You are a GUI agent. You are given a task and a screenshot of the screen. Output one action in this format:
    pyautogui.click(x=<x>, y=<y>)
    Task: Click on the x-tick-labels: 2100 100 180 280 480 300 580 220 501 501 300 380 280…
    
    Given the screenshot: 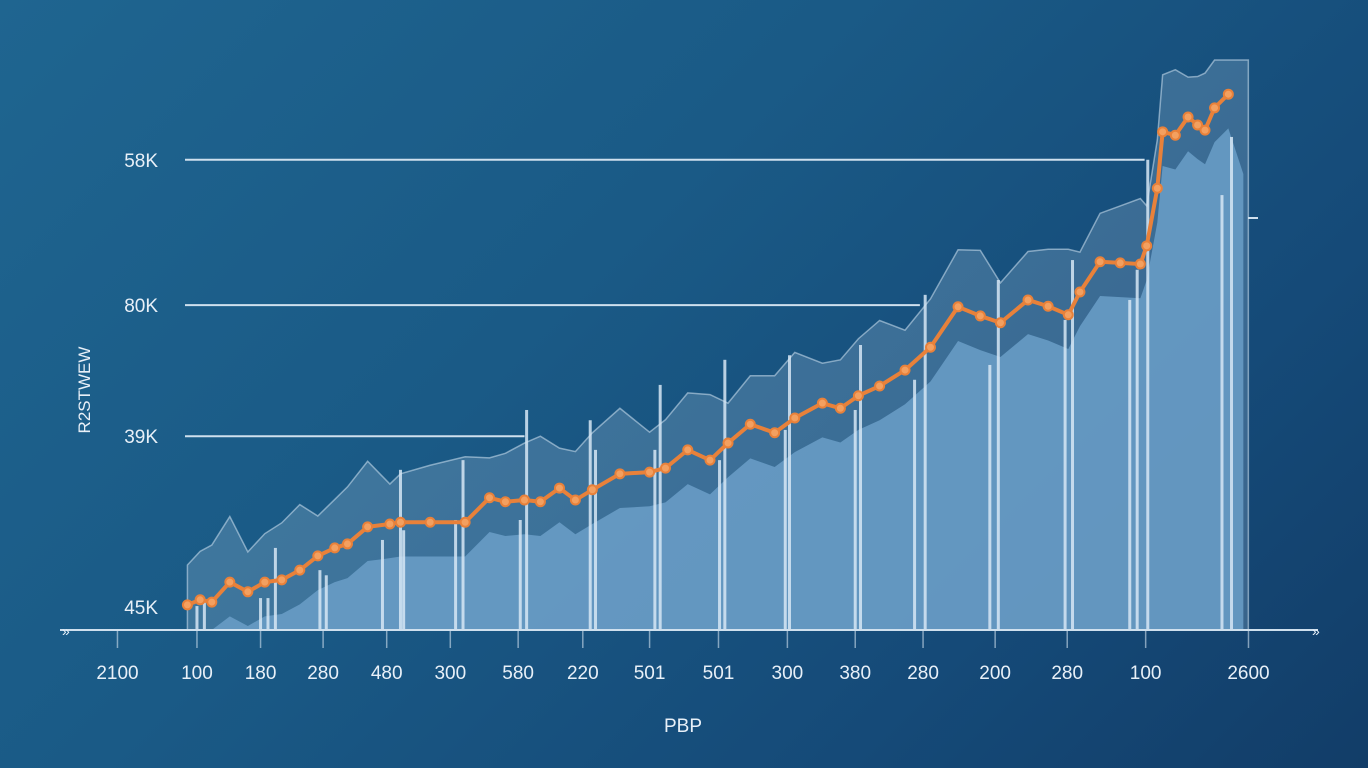 What is the action you would take?
    pyautogui.click(x=683, y=657)
    